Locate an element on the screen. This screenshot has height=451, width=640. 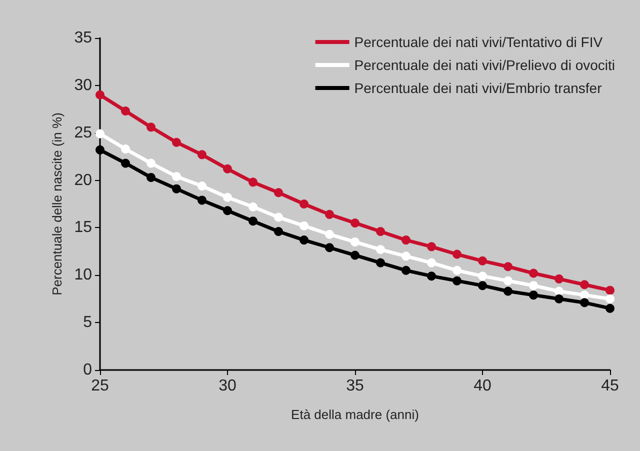
y-tick-label: 0 is located at coordinates (87, 370).